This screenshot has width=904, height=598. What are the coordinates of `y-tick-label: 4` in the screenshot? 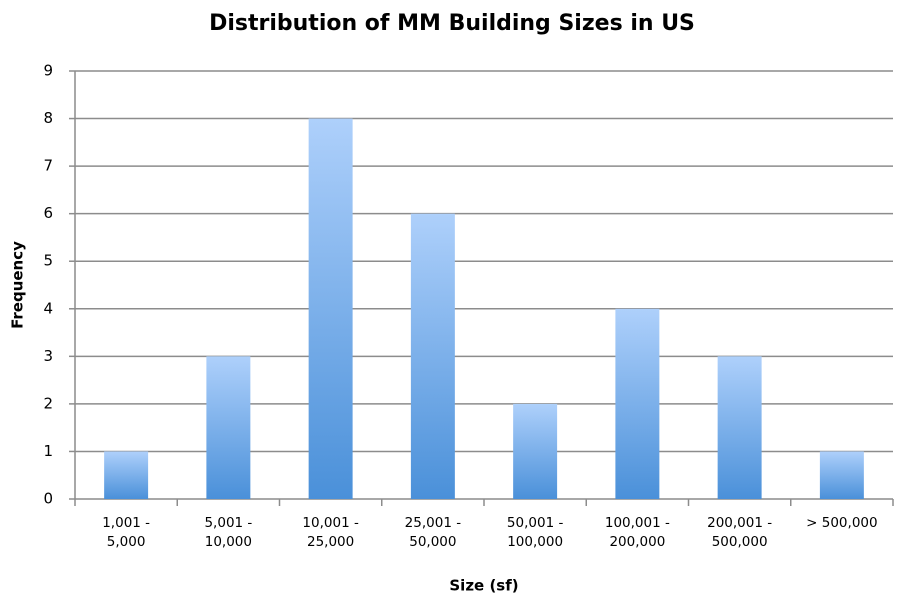 It's located at (48, 308).